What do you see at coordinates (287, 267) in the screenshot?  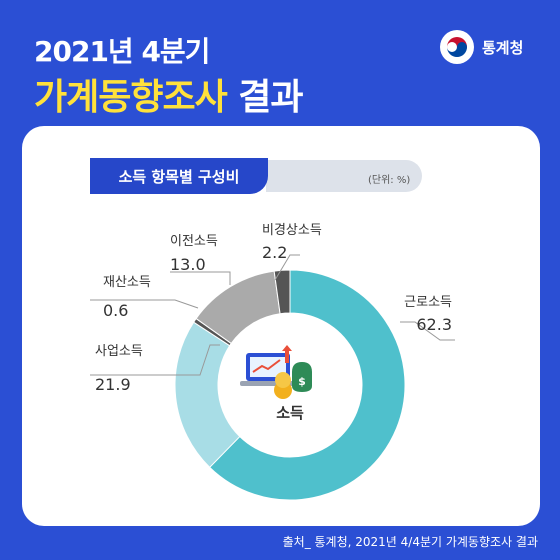 I see `leader-line-bigyeong` at bounding box center [287, 267].